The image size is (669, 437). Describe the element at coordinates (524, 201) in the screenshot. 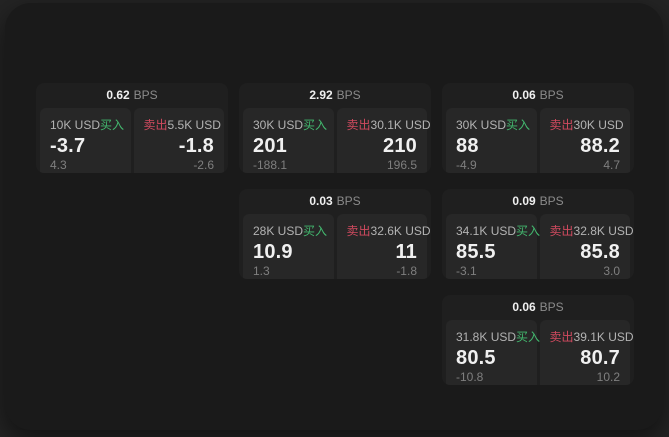

I see `bps-value: 0.09` at that location.